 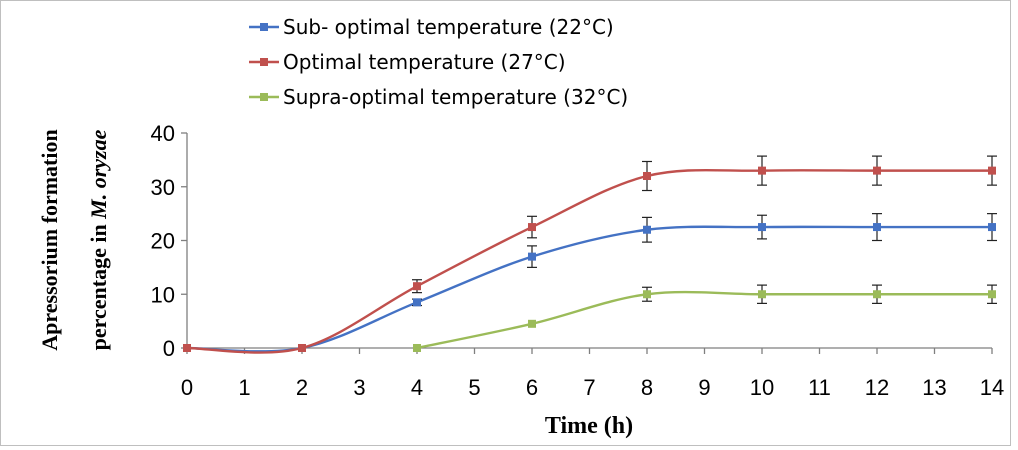 I want to click on x-tick-label: 1, so click(x=244, y=387).